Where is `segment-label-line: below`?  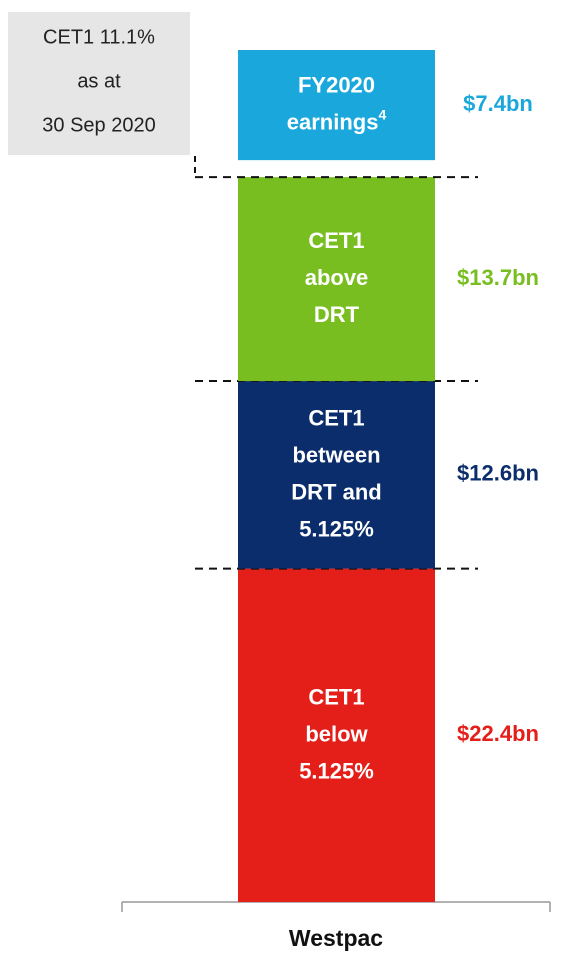 segment-label-line: below is located at coordinates (336, 733).